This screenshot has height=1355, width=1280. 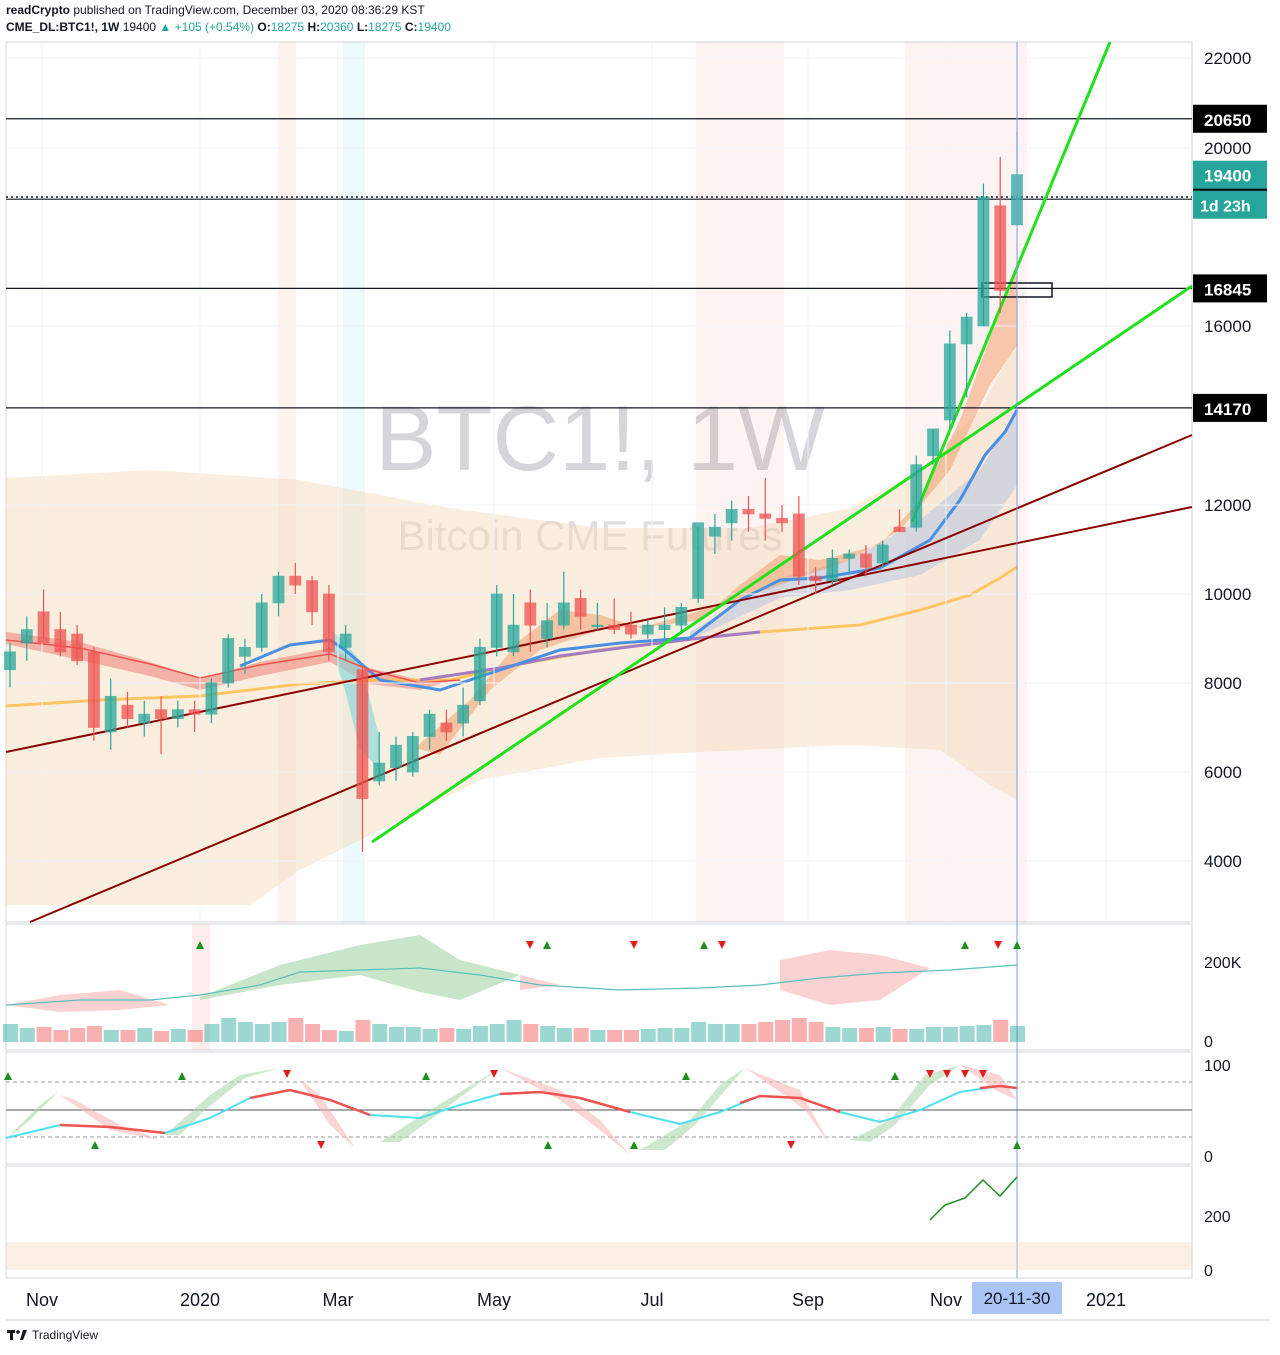 What do you see at coordinates (599, 1256) in the screenshot?
I see `bottom-band` at bounding box center [599, 1256].